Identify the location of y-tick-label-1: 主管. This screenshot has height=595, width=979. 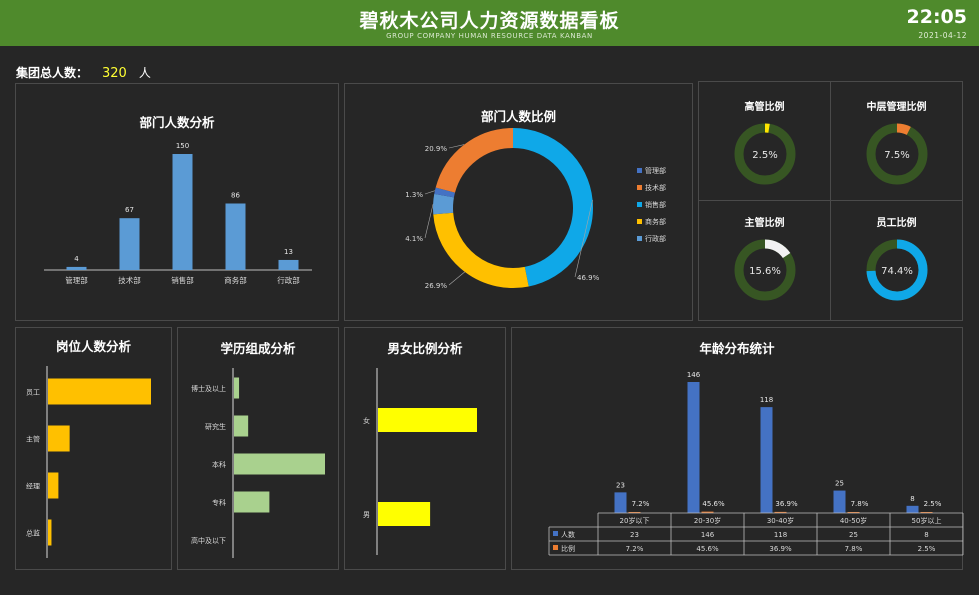
(33, 439).